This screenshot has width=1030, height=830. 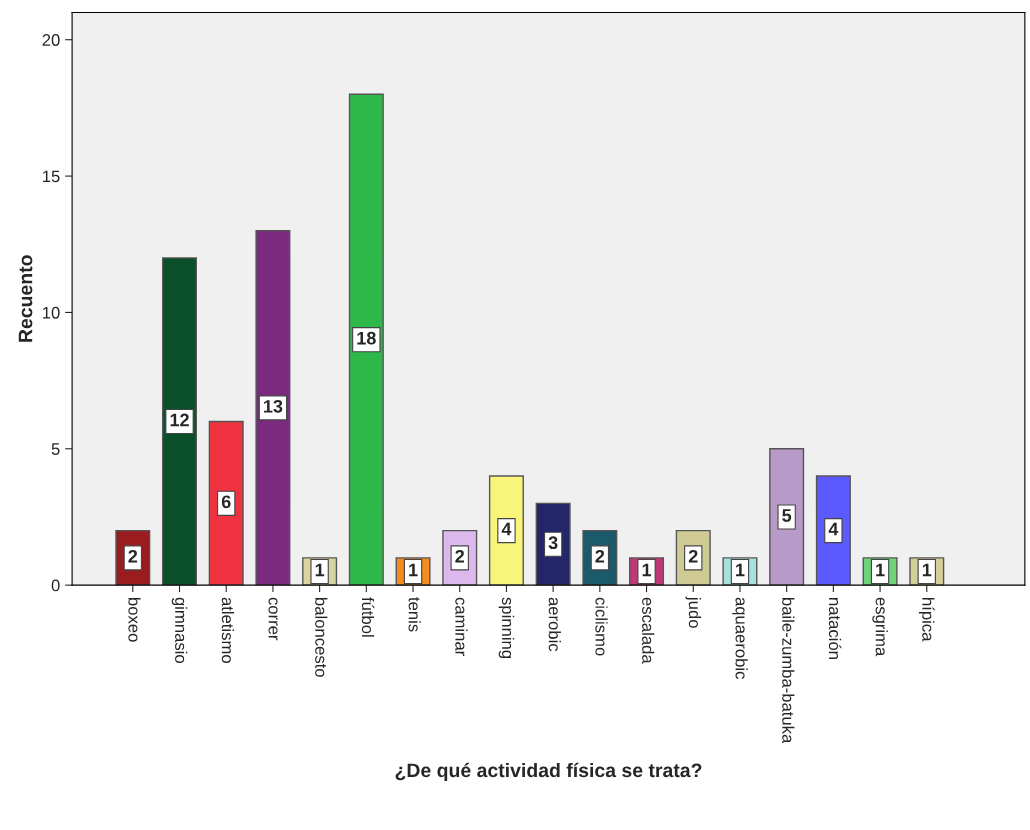 I want to click on data-label: 13, so click(x=273, y=406).